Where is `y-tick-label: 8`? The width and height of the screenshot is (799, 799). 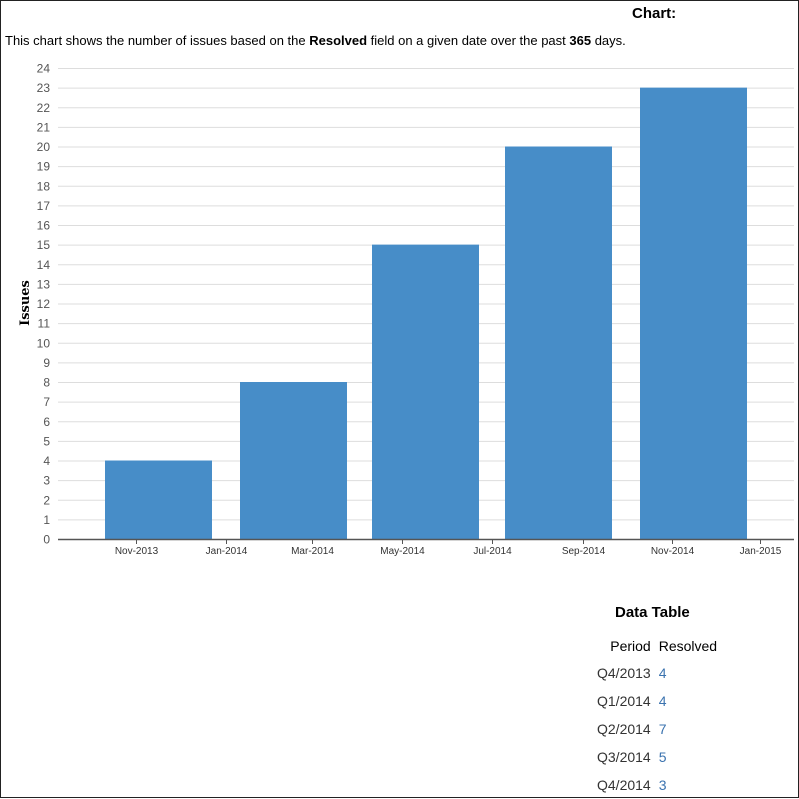 y-tick-label: 8 is located at coordinates (46, 383).